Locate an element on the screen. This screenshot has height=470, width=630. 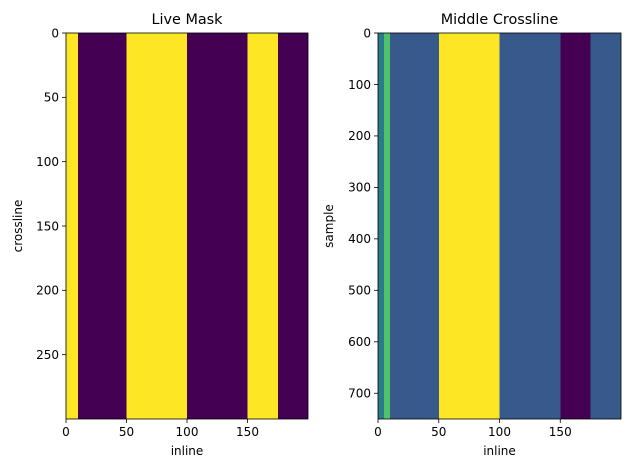
y-tick-label: 300 is located at coordinates (359, 188).